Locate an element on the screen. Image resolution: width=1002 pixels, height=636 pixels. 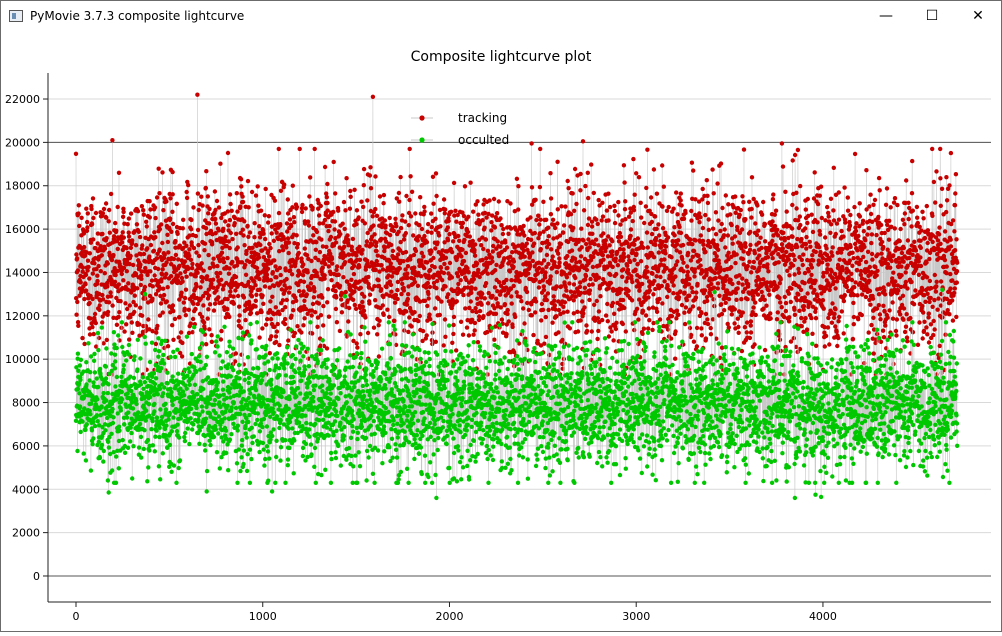
maximize-button: ☐ is located at coordinates (932, 16).